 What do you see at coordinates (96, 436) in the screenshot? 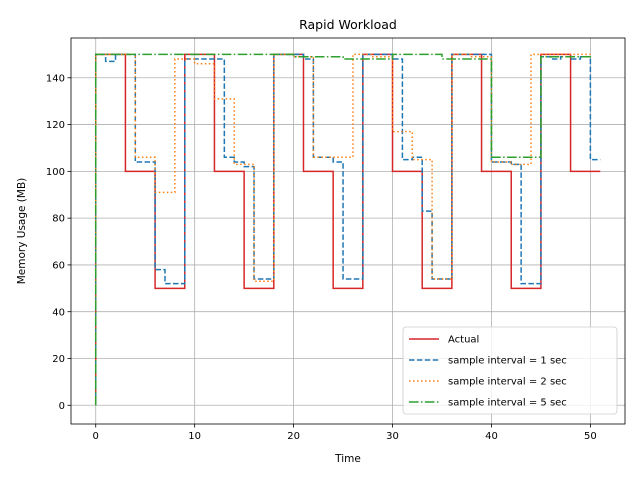
I see `x-tick-label: 0` at bounding box center [96, 436].